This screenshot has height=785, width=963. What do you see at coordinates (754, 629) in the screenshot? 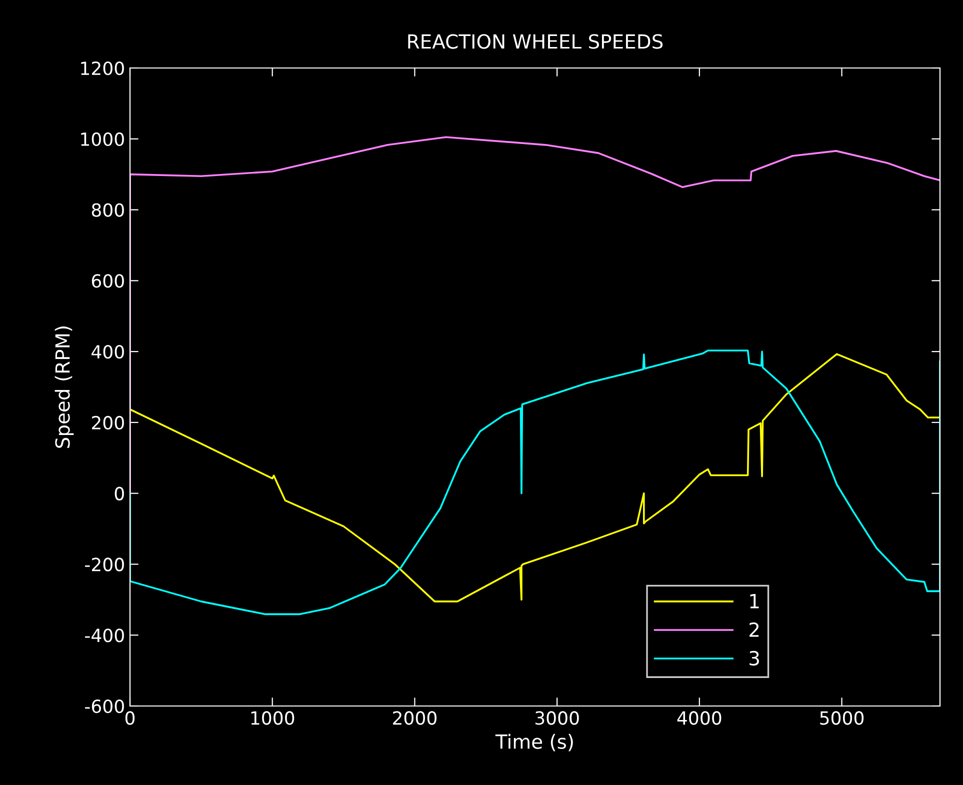
I see `legend-label: 2` at bounding box center [754, 629].